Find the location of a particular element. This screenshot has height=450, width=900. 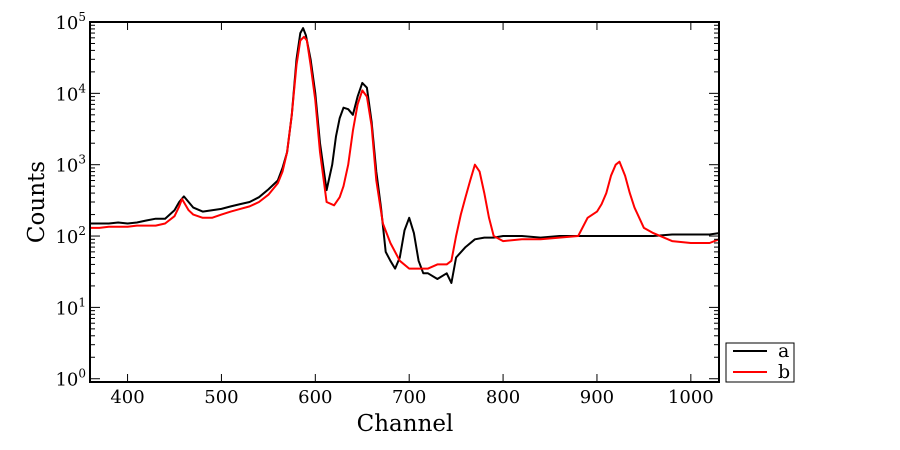

y-tick-label: 10³ is located at coordinates (70, 165).